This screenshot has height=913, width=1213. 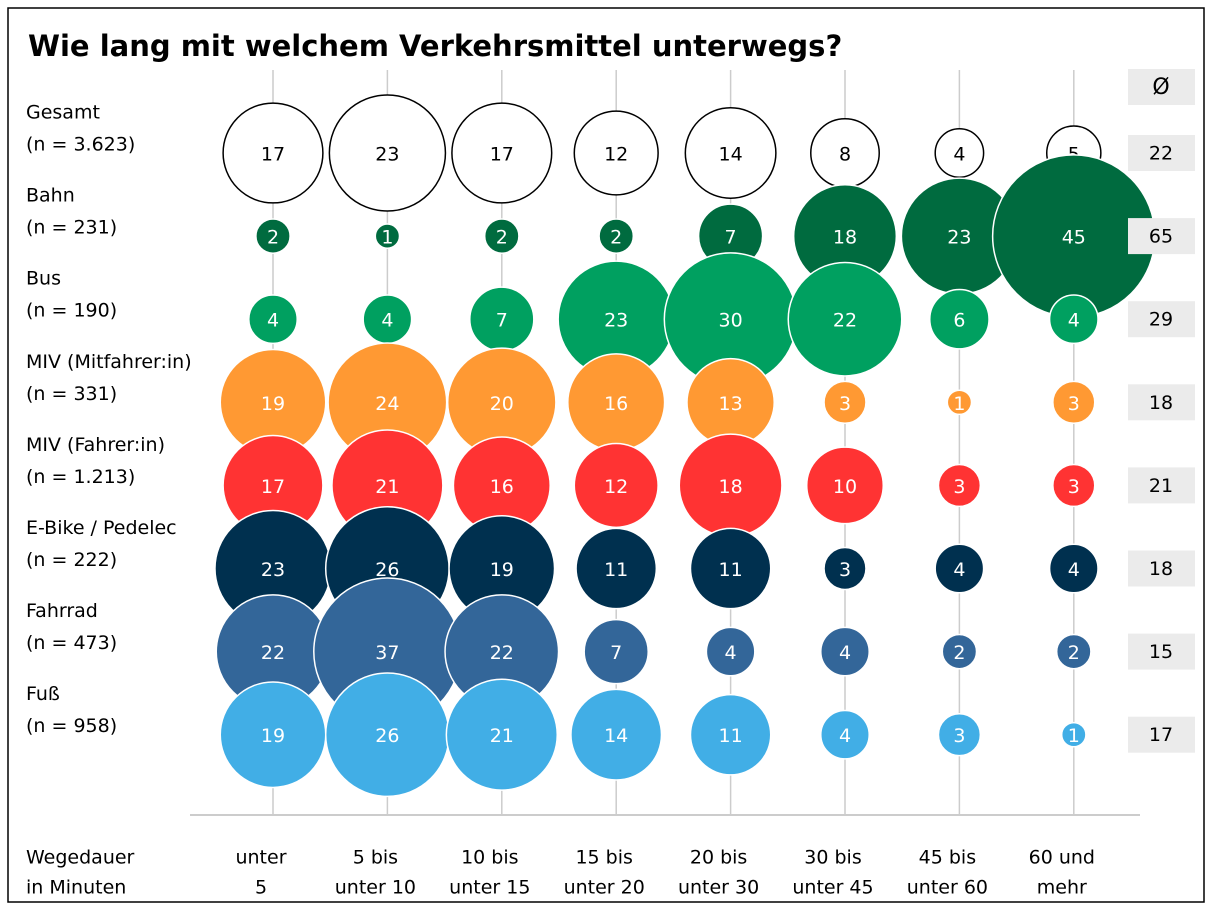 I want to click on row-label: (n = 331), so click(x=71, y=394).